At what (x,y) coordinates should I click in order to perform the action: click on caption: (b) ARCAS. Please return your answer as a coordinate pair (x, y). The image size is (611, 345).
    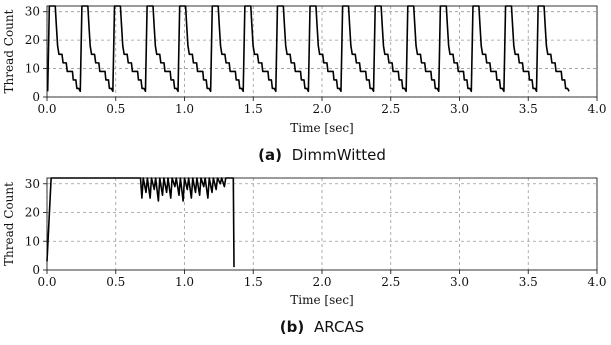
    Looking at the image, I should click on (322, 327).